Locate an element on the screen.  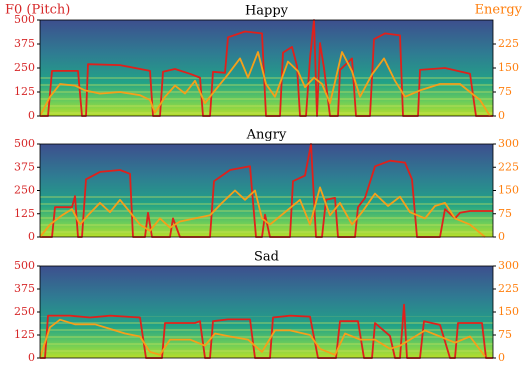
y-axis-label: F0 (Pitch) is located at coordinates (37, 10).